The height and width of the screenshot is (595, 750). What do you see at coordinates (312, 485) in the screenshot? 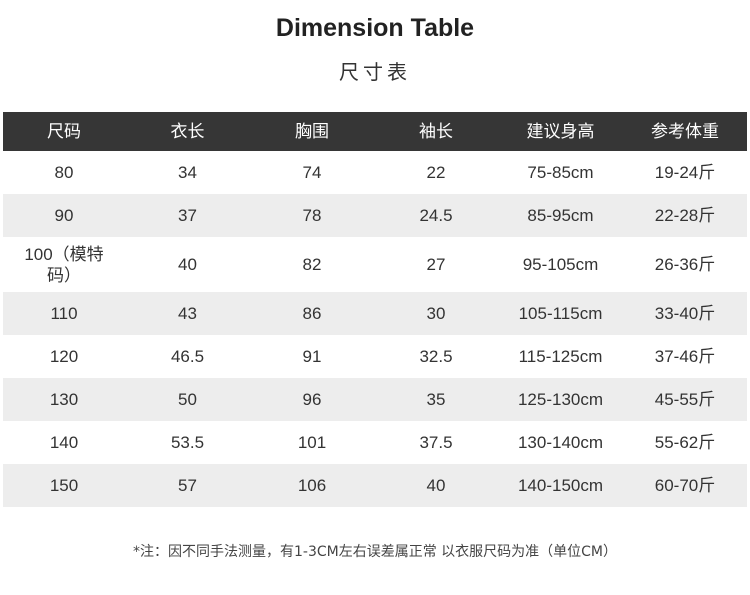
I see `table-cell: 106` at bounding box center [312, 485].